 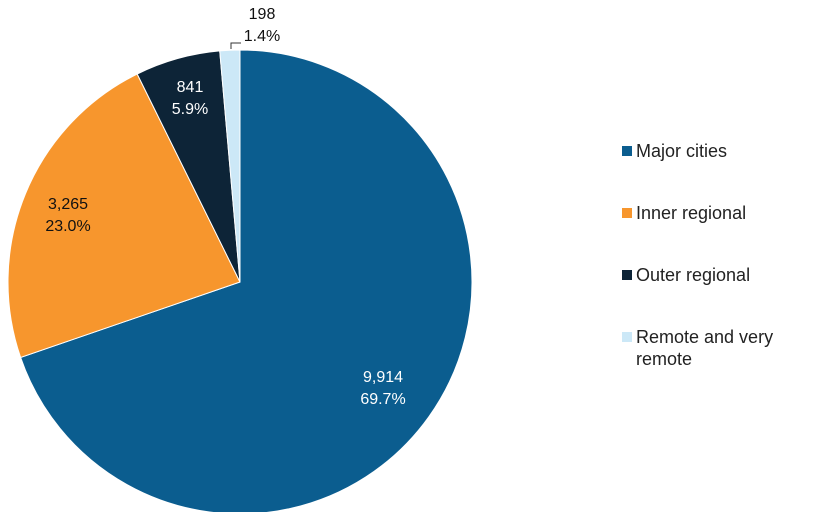 I want to click on legend-item: Outer regional, so click(x=717, y=295).